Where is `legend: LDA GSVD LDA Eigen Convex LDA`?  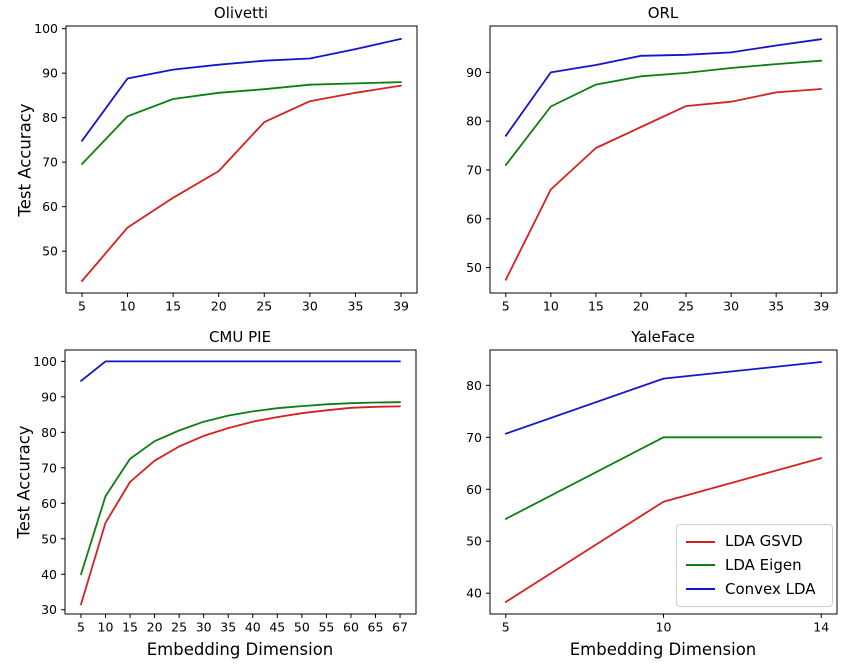
legend: LDA GSVD LDA Eigen Convex LDA is located at coordinates (754, 565).